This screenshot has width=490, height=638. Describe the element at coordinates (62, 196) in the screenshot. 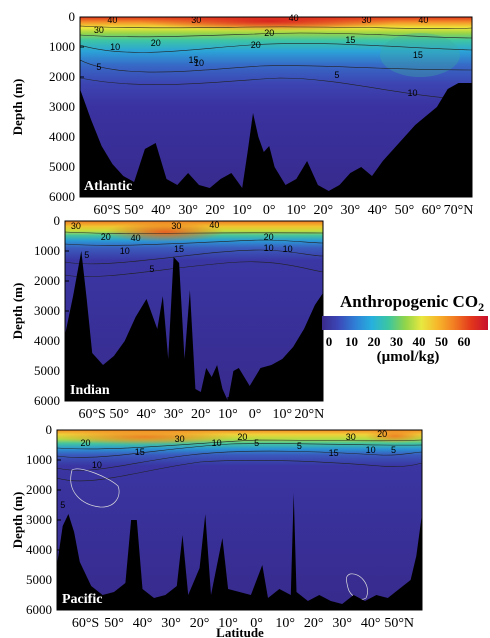

I see `atlantic-y-tick-6: 6000` at that location.